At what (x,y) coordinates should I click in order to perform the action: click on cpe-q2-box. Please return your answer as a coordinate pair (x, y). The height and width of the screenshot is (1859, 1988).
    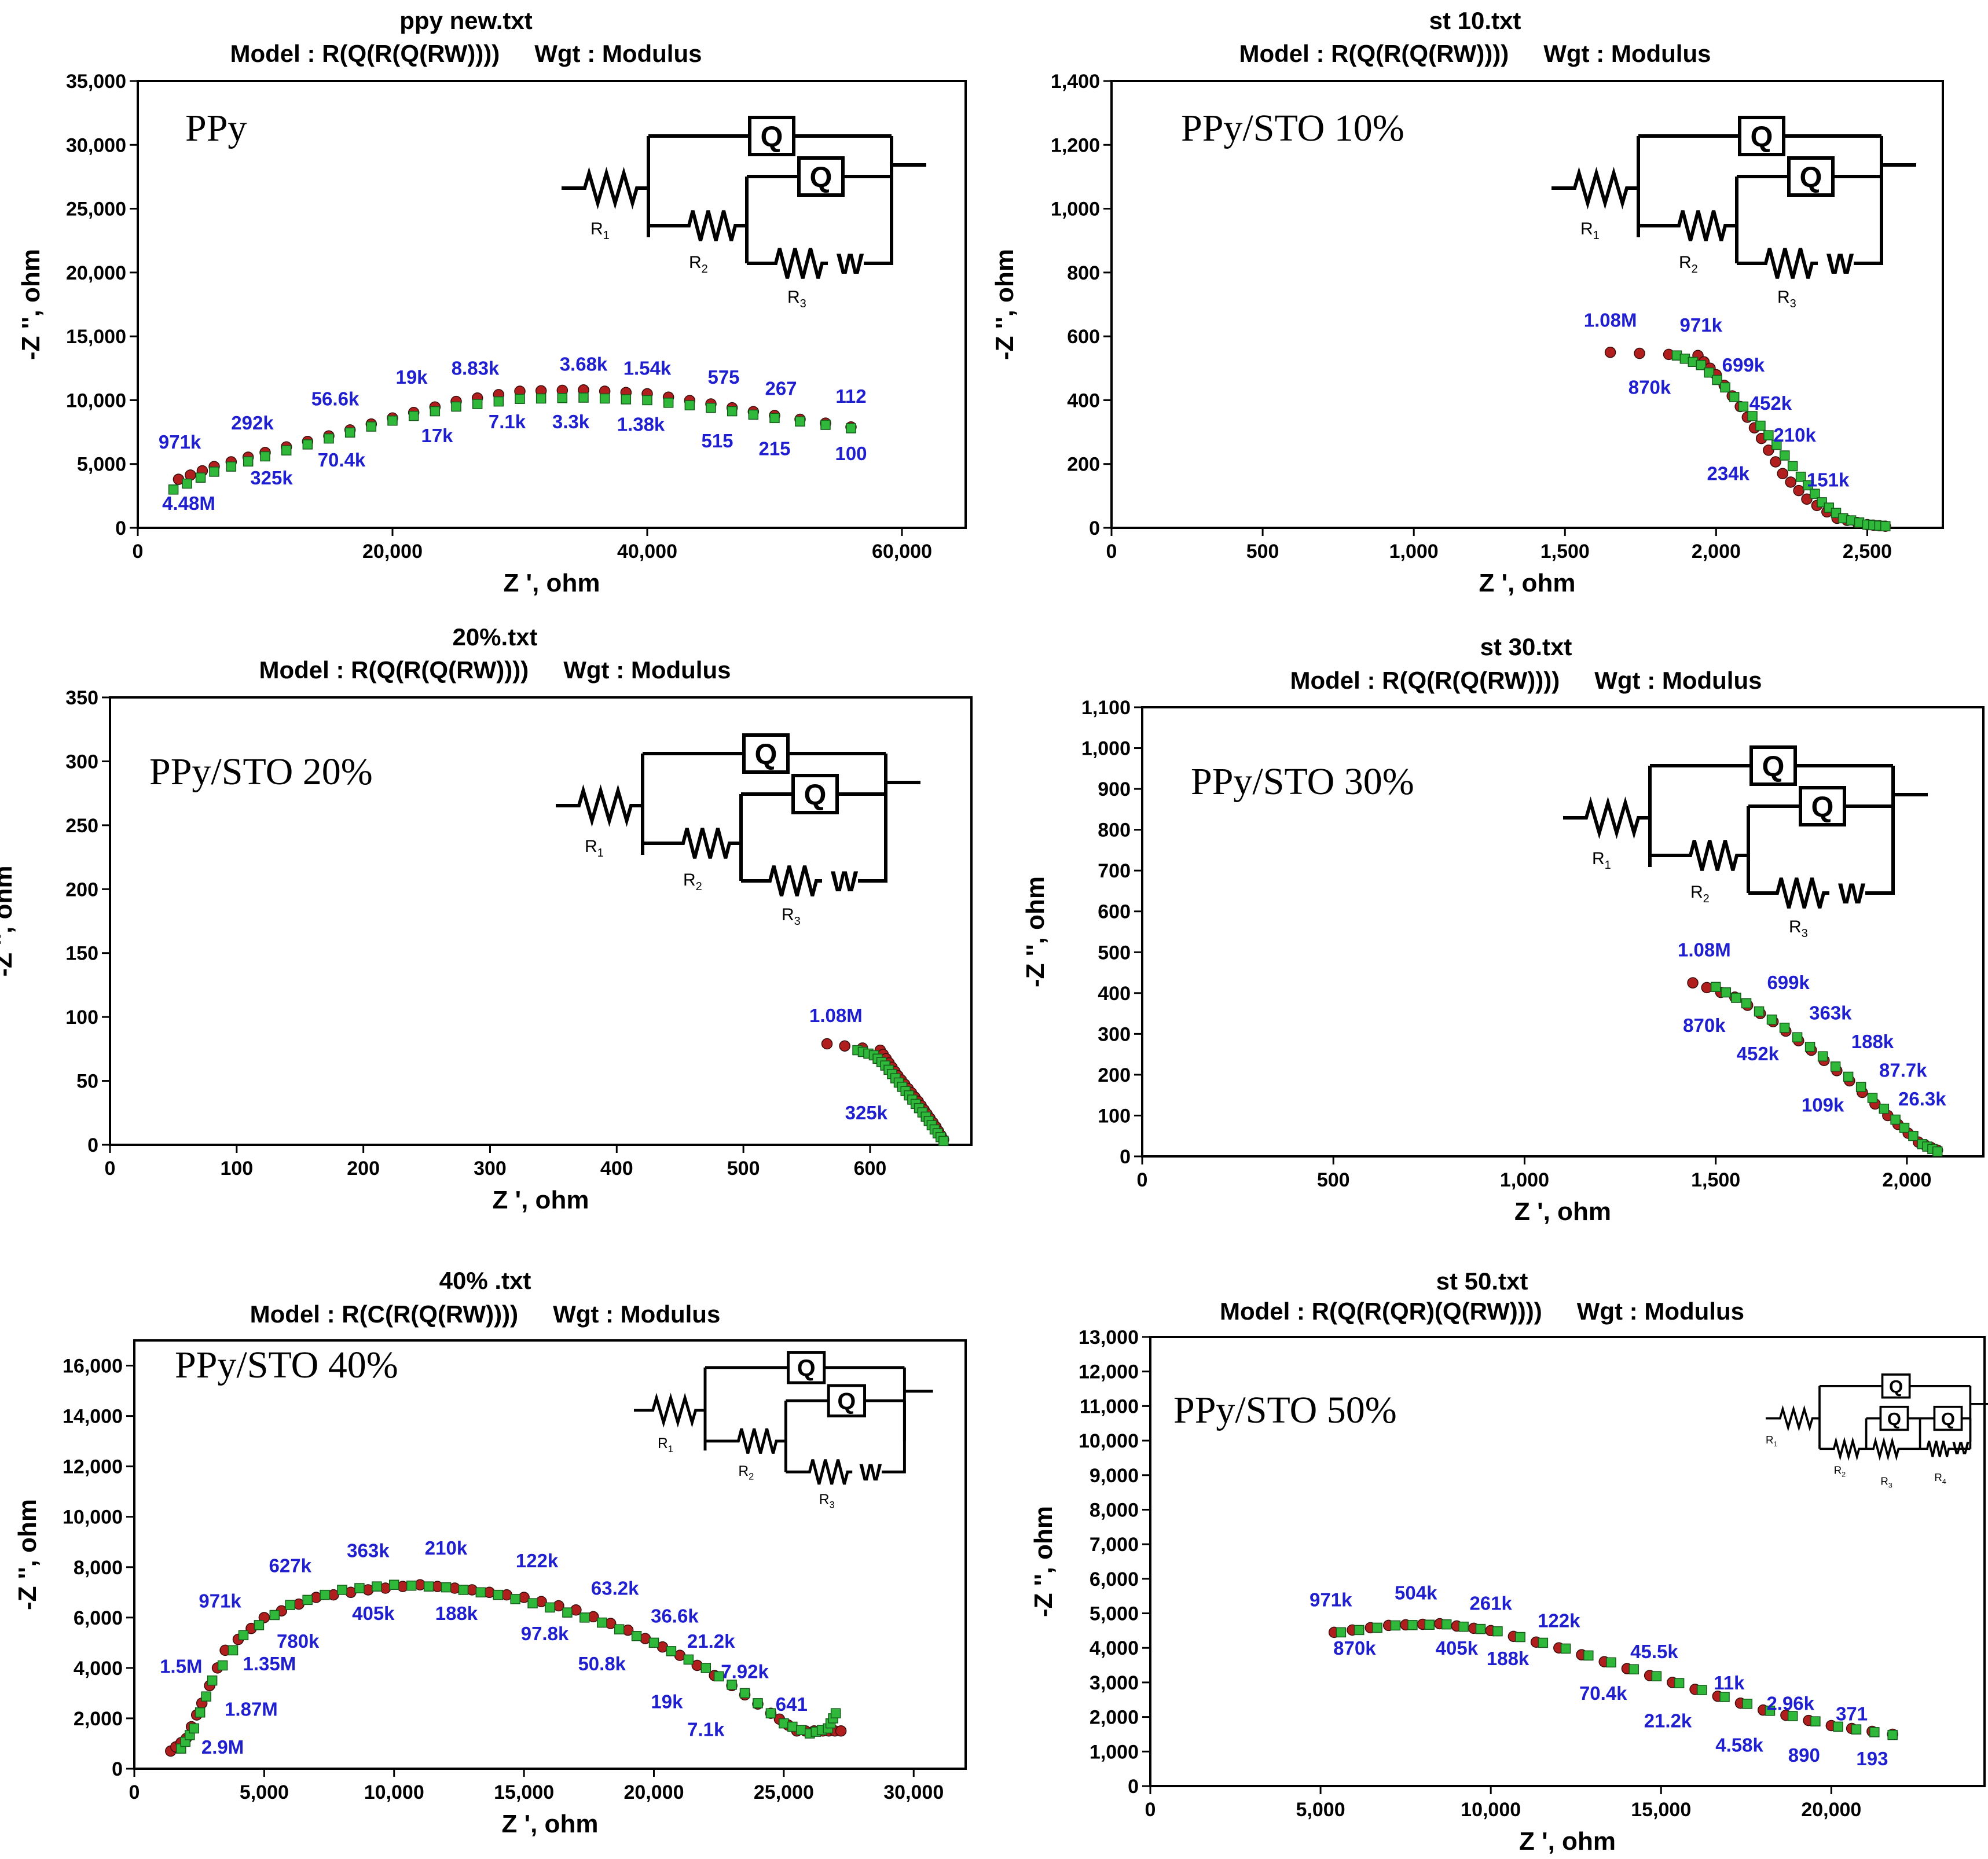
    Looking at the image, I should click on (847, 1400).